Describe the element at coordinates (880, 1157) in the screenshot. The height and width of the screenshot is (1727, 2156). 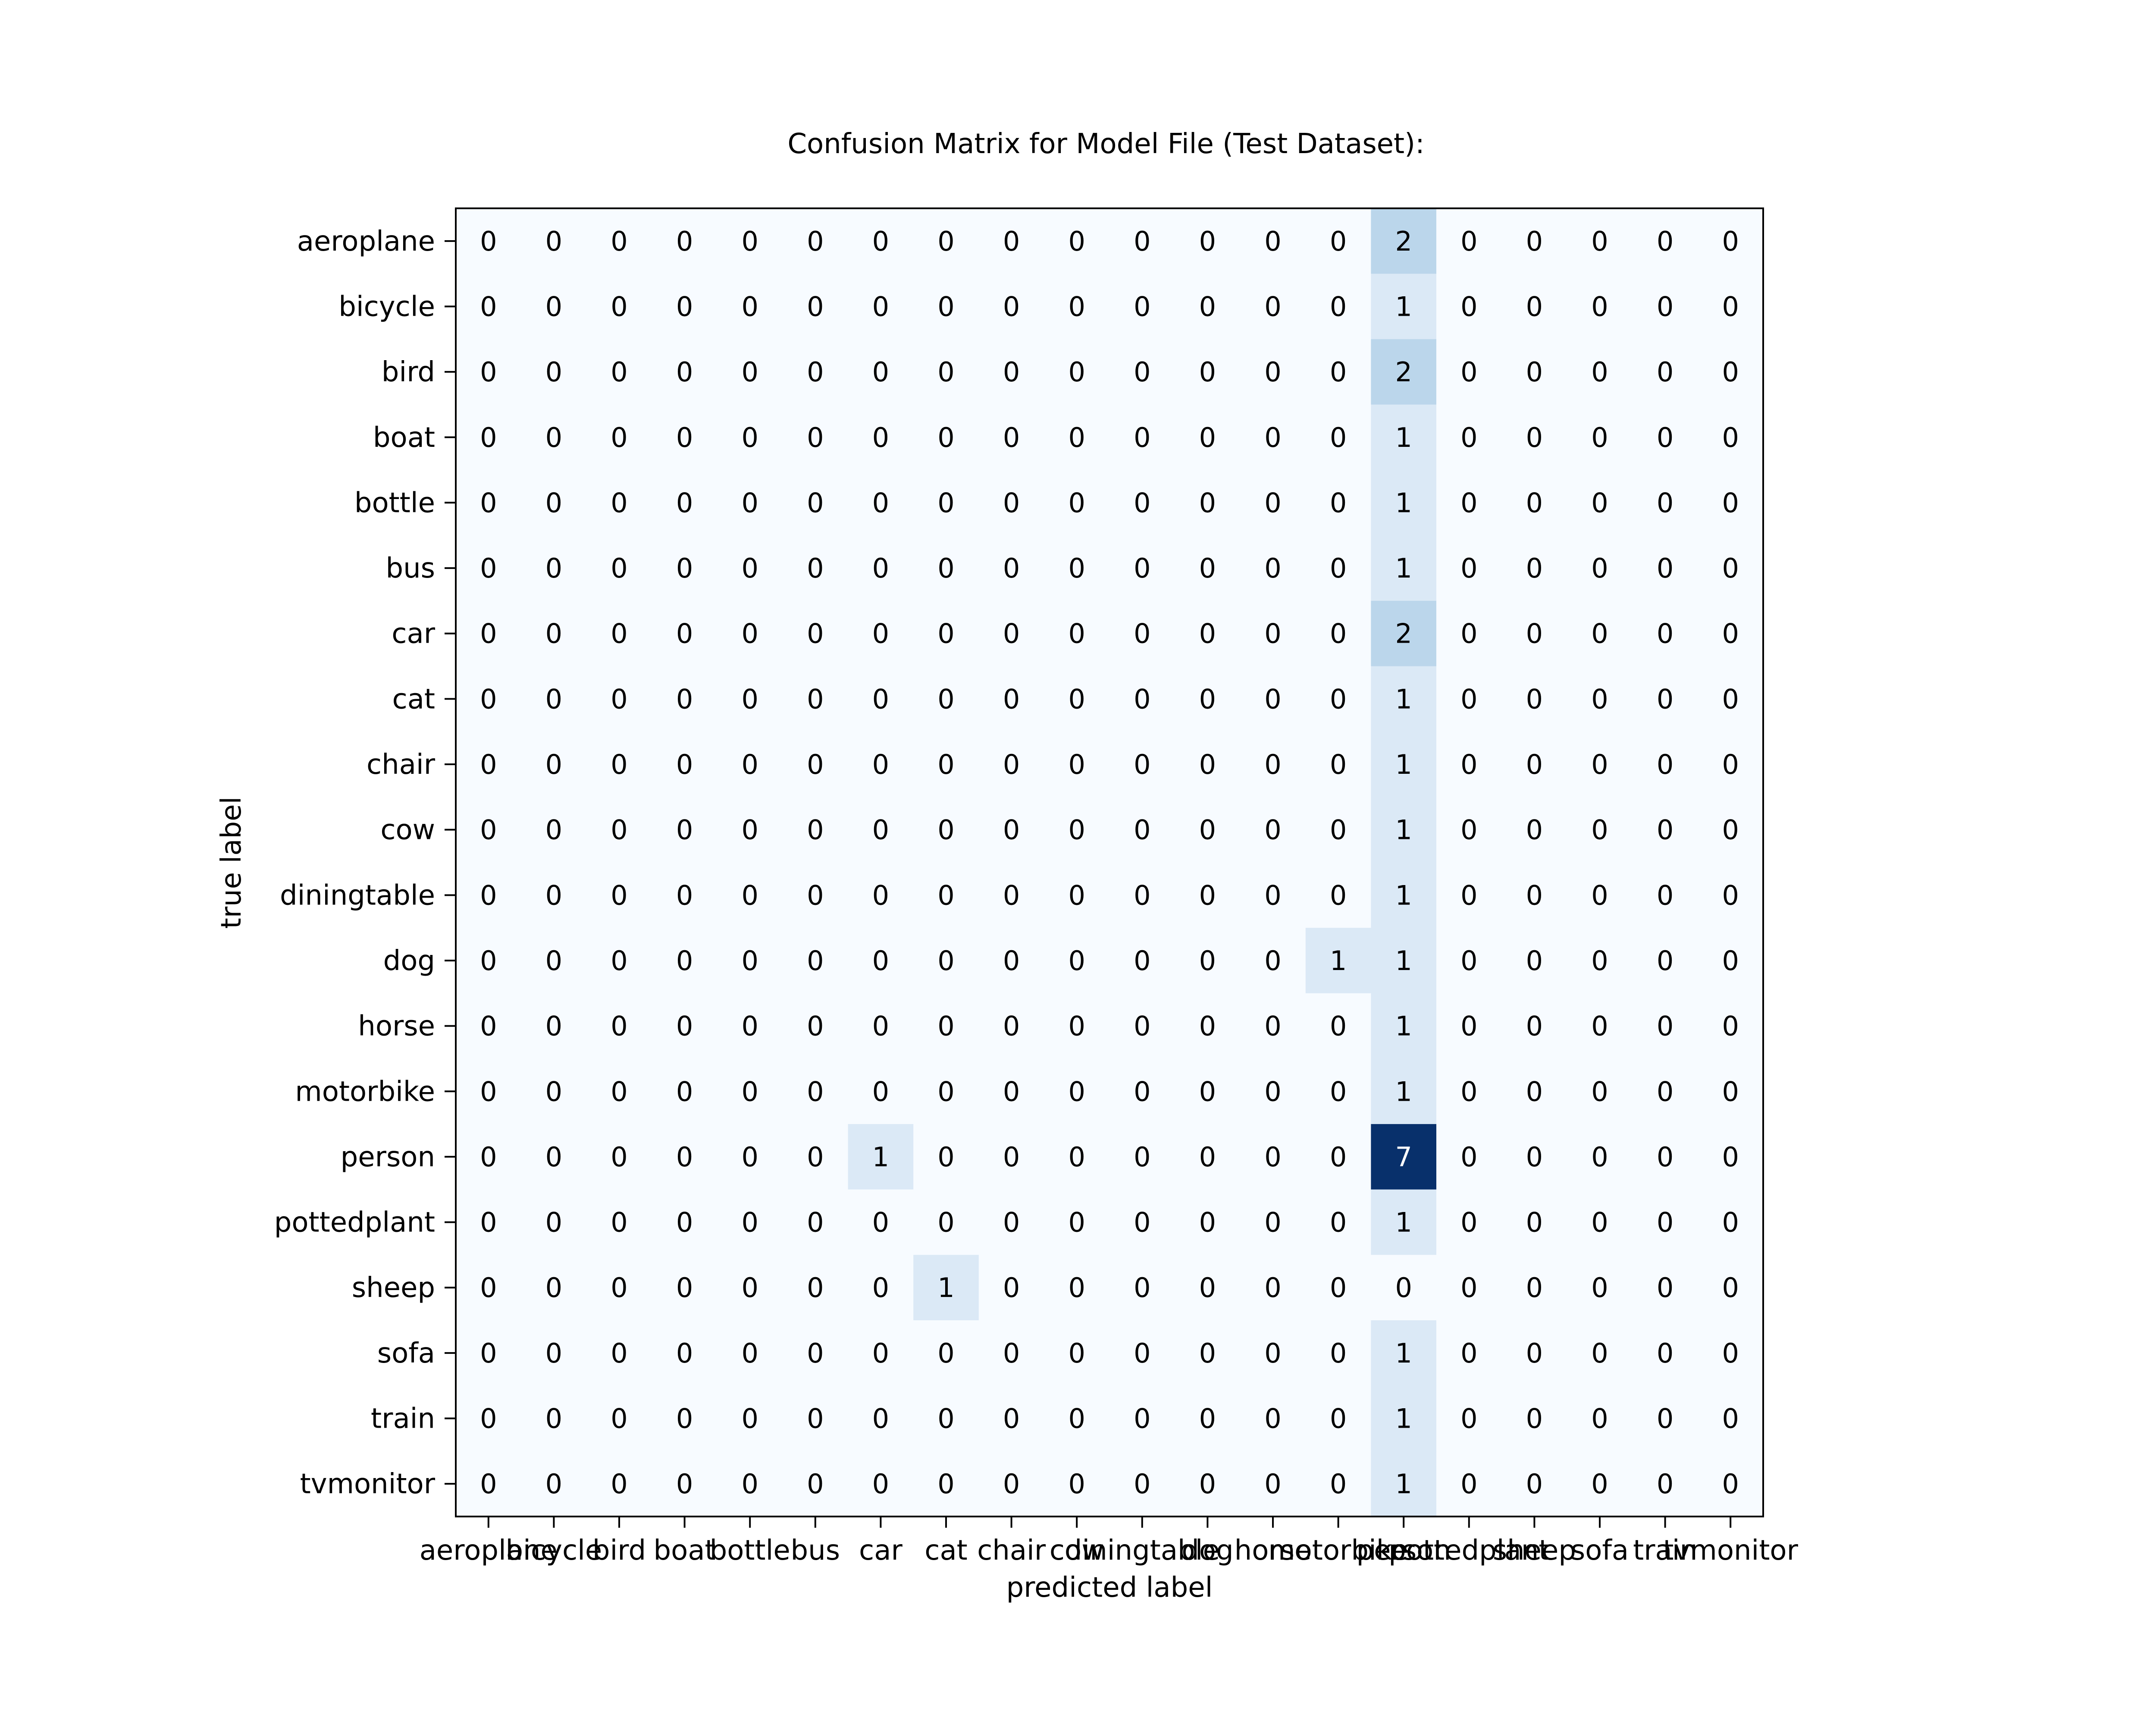
I see `cell-value-label: 1` at that location.